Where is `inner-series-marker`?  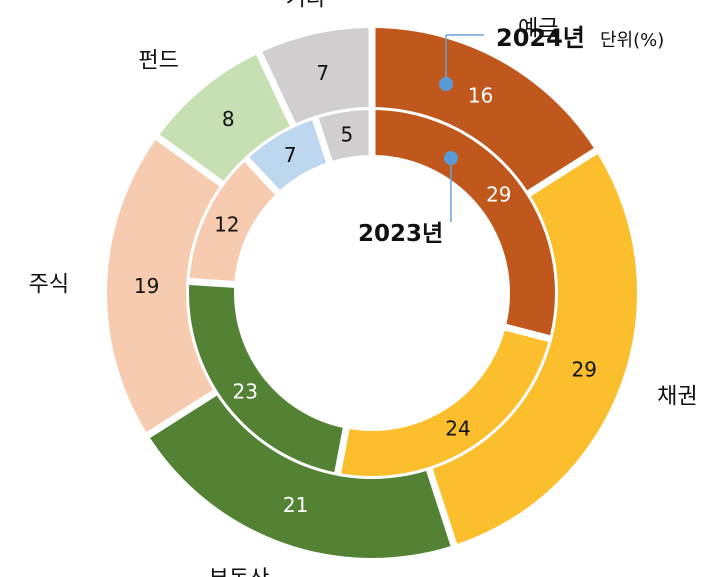 inner-series-marker is located at coordinates (451, 158).